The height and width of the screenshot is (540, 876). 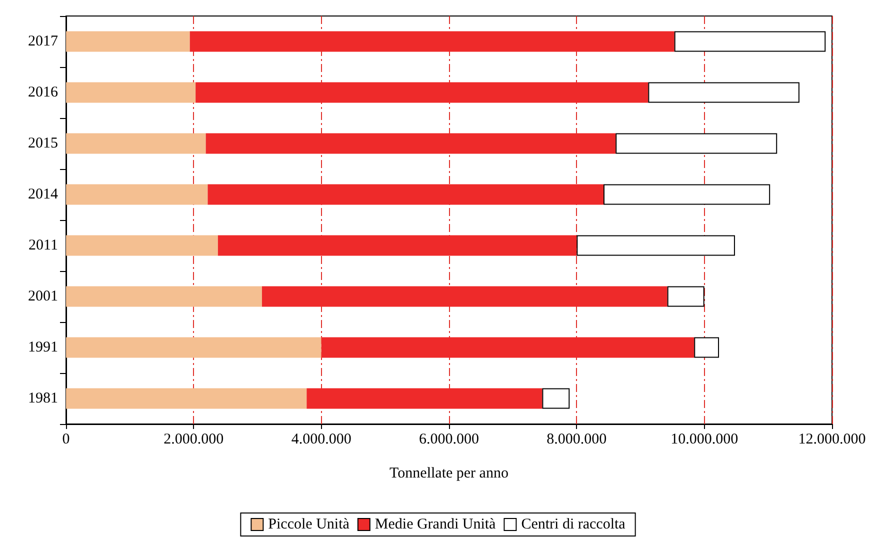 I want to click on x-tick-label: 10.000.000, so click(x=704, y=440).